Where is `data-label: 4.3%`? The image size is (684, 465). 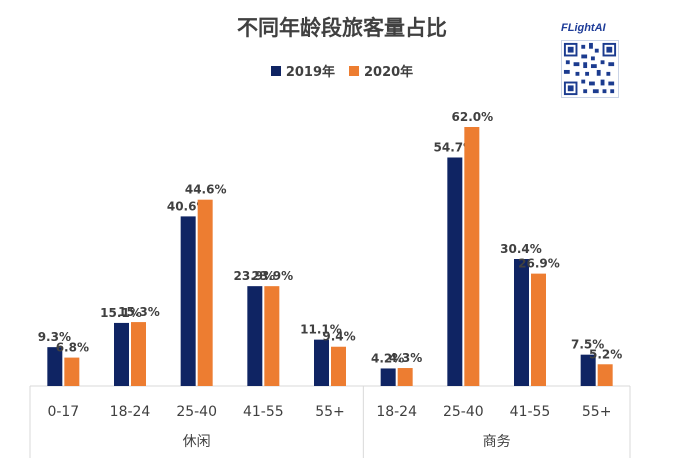 data-label: 4.3% is located at coordinates (405, 358).